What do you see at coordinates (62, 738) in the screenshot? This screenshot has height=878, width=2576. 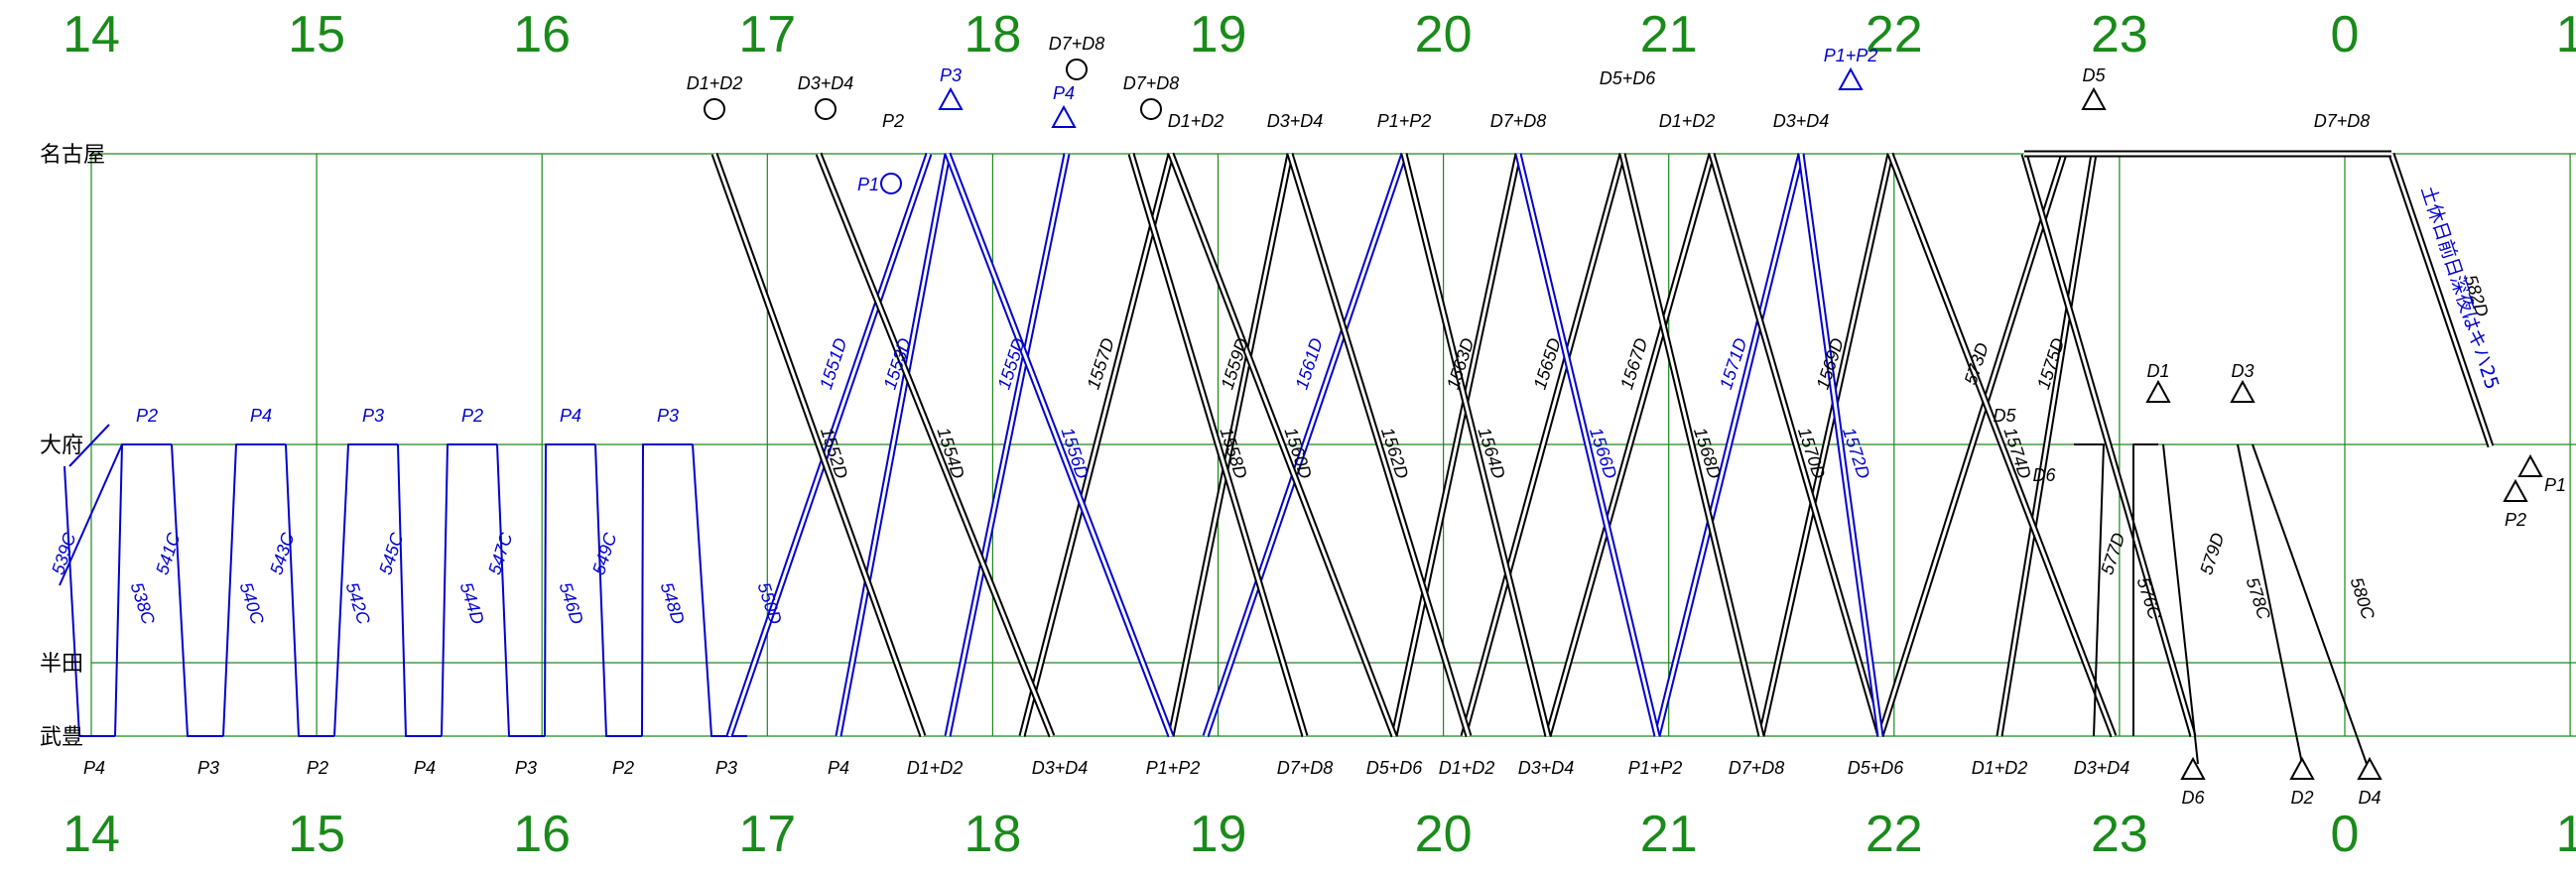 I see `station-label: 武豊` at bounding box center [62, 738].